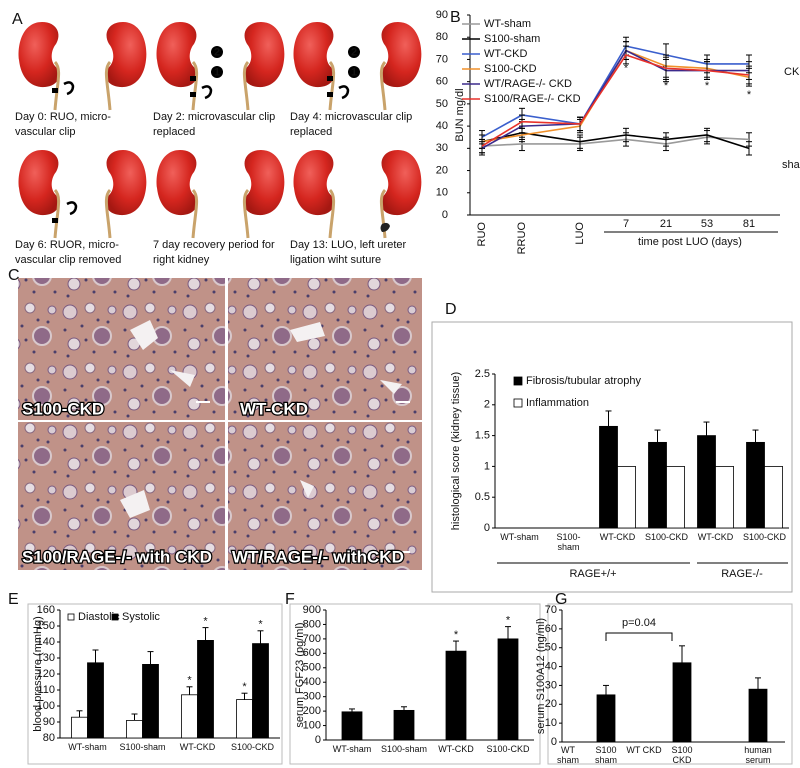 Image resolution: width=800 pixels, height=768 pixels. I want to click on x-tick-label-box: human serum, so click(758, 755).